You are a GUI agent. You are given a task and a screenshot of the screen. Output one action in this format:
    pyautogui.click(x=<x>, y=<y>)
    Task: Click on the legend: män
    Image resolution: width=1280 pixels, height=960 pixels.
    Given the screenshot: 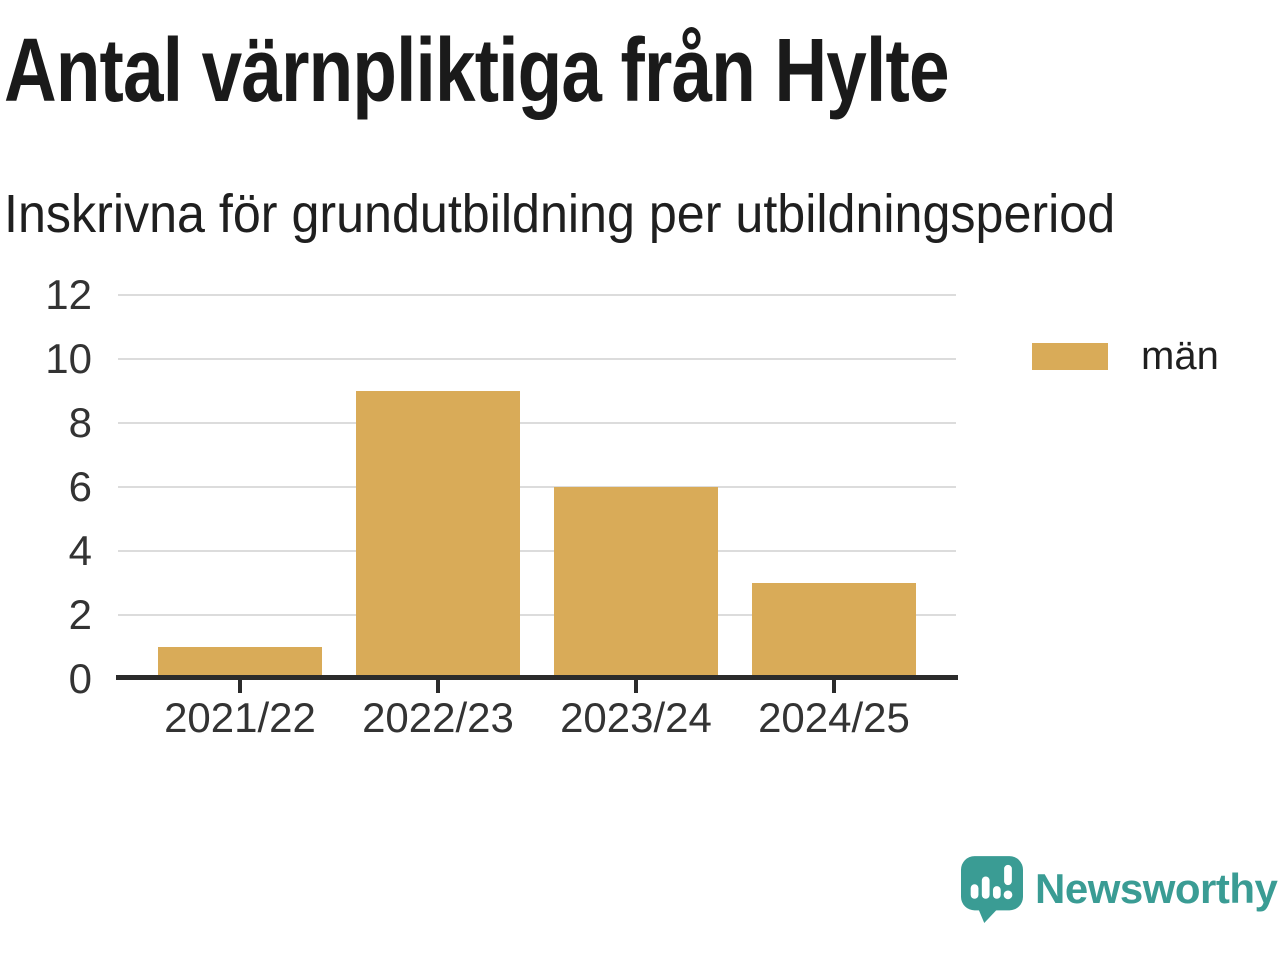 What is the action you would take?
    pyautogui.click(x=1125, y=356)
    